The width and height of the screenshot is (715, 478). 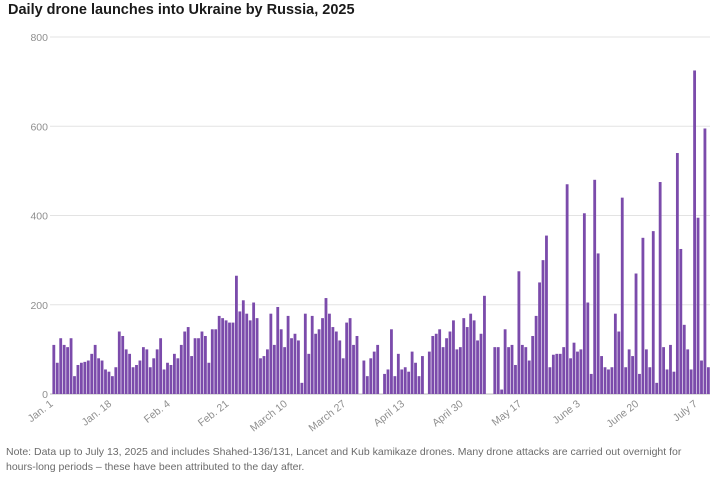 I want to click on x-tick-label: Jan. 1, so click(x=41, y=411).